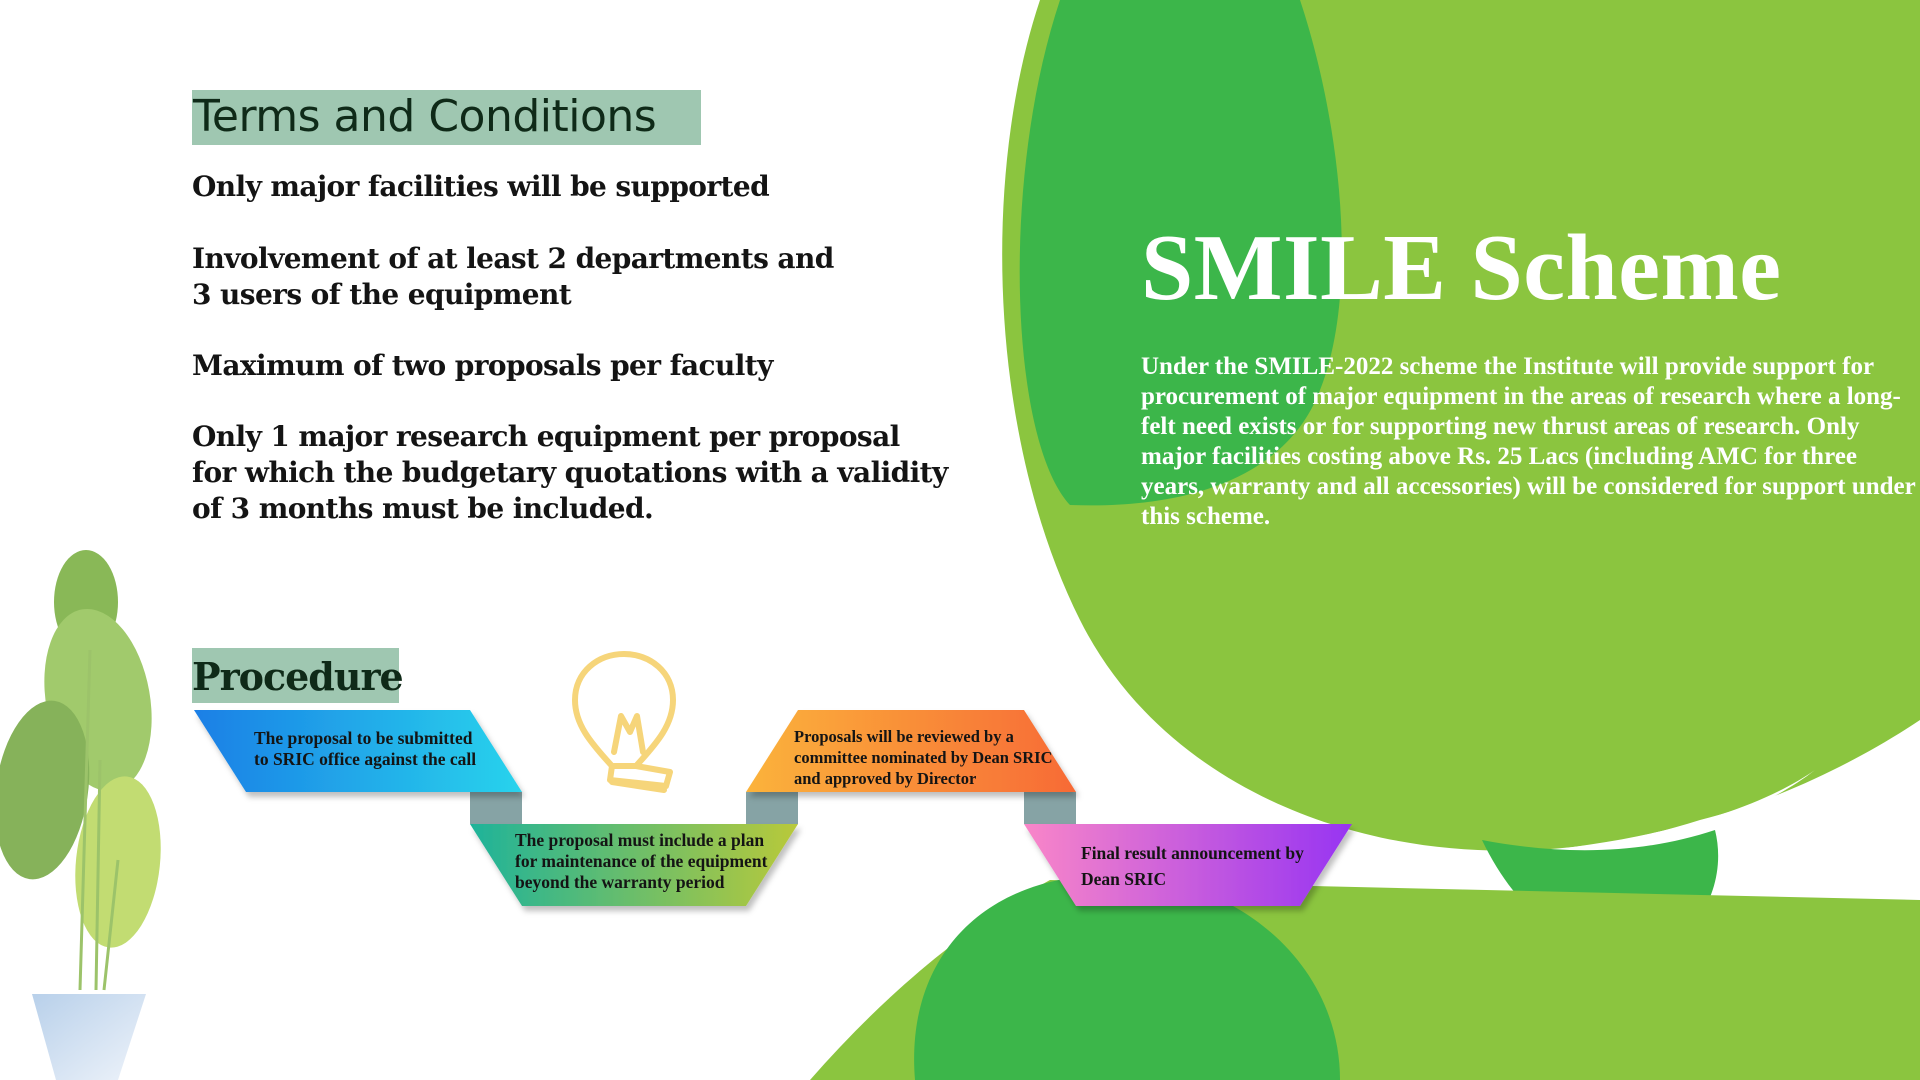  What do you see at coordinates (482, 365) in the screenshot?
I see `term-item-3: Maximum of two proposals per faculty` at bounding box center [482, 365].